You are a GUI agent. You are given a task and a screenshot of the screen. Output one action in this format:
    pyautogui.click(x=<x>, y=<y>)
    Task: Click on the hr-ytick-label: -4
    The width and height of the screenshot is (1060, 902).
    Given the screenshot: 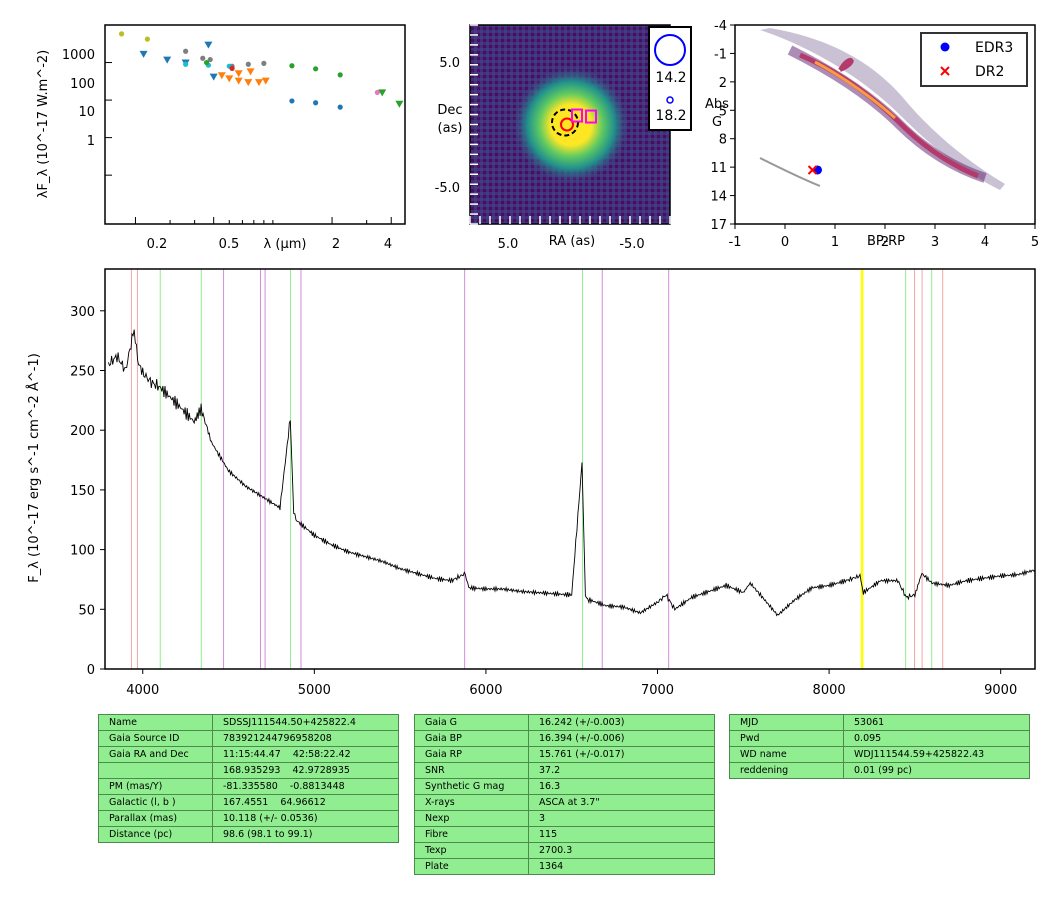 What is the action you would take?
    pyautogui.click(x=720, y=26)
    